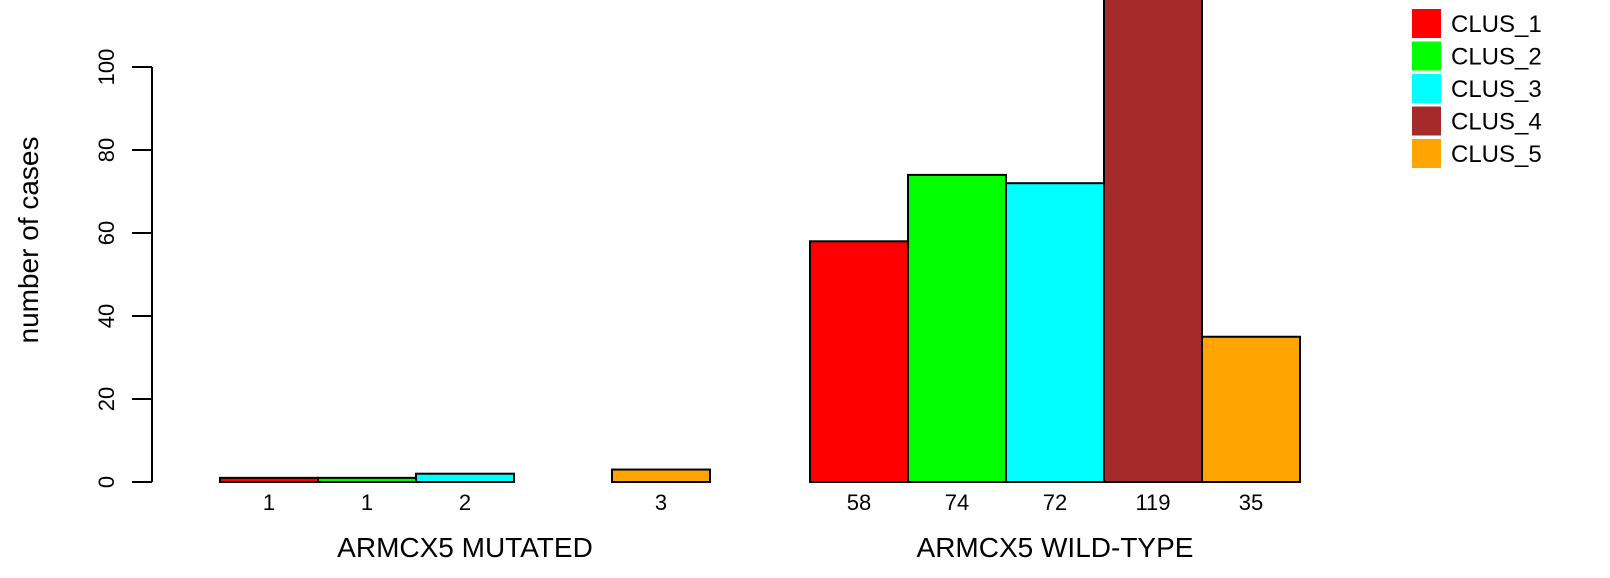 This screenshot has height=578, width=1610. Describe the element at coordinates (106, 316) in the screenshot. I see `y-tick-label: 40` at that location.